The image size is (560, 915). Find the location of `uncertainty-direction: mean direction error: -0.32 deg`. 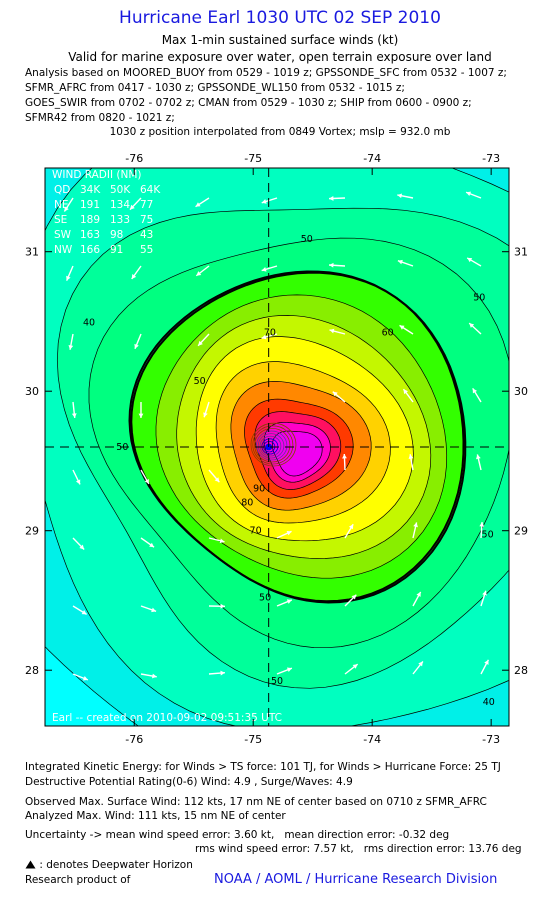

uncertainty-direction: mean direction error: -0.32 deg is located at coordinates (367, 835).